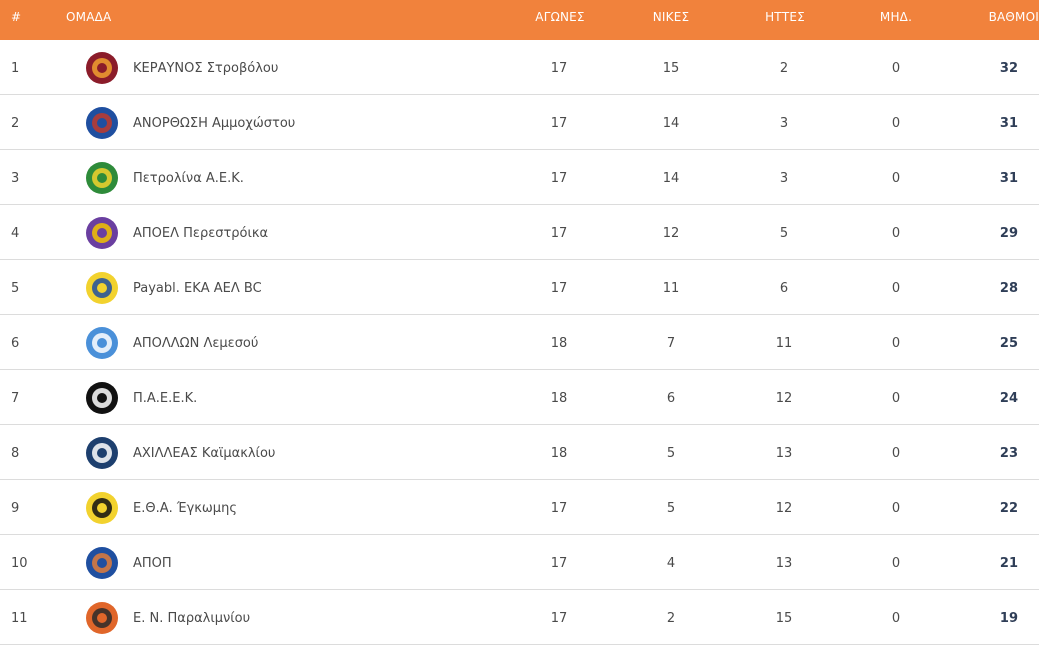  I want to click on team-name: ΑΠΟΠ, so click(152, 563).